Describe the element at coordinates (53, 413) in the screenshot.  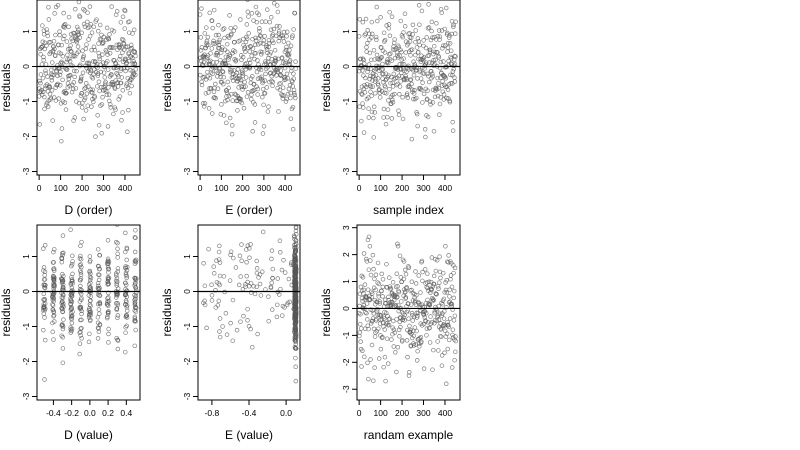
I see `x-tick-label: -0.4` at that location.